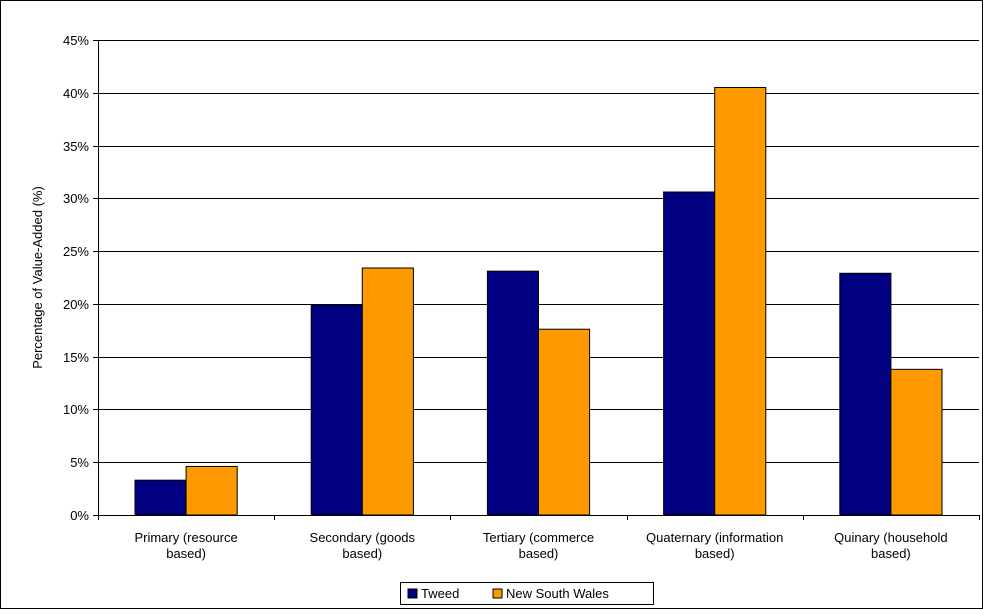 This screenshot has height=614, width=983. I want to click on legend-label: New South Wales, so click(557, 593).